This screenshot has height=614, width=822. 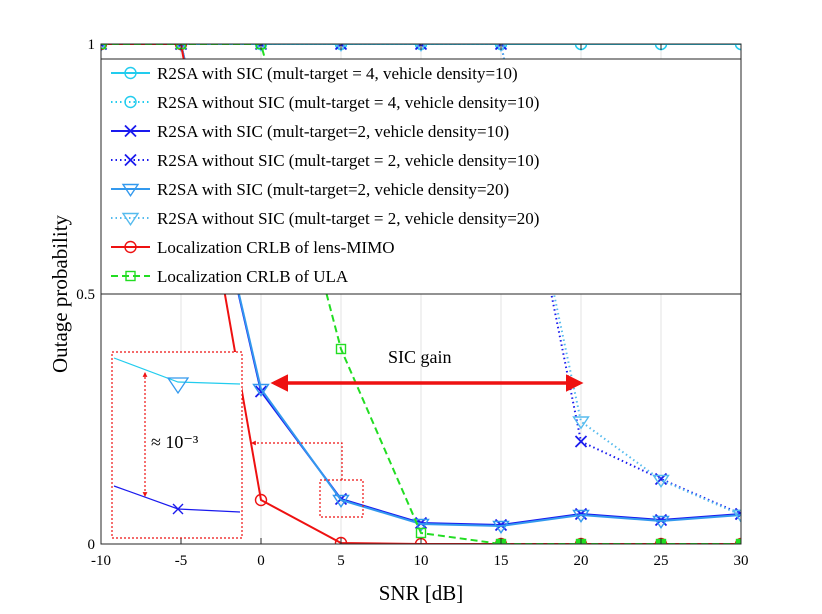 What do you see at coordinates (261, 561) in the screenshot?
I see `x-tick-label: 0` at bounding box center [261, 561].